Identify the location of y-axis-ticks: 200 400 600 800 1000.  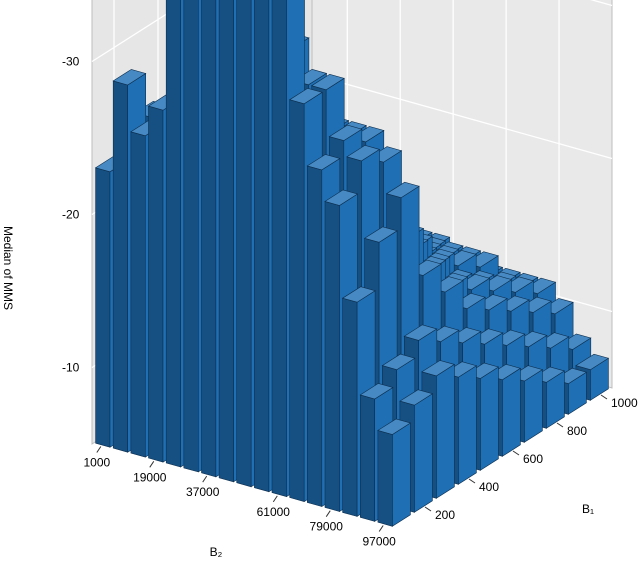
(531, 458).